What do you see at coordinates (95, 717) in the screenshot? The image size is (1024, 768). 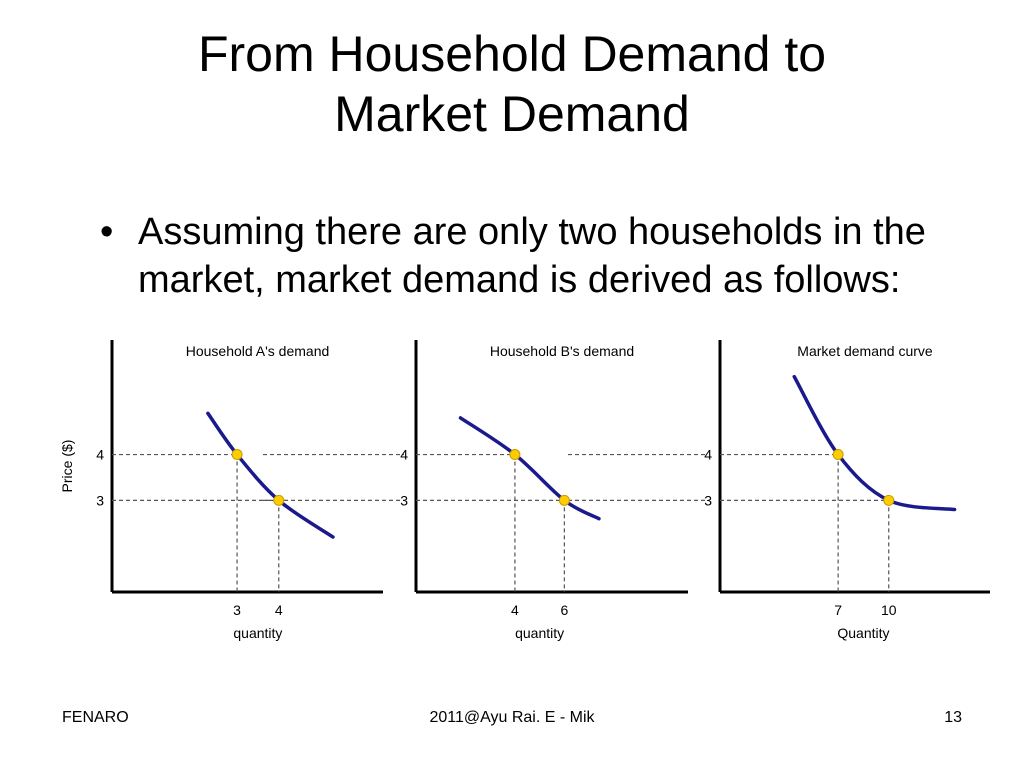 I see `footer-left: FENARO` at bounding box center [95, 717].